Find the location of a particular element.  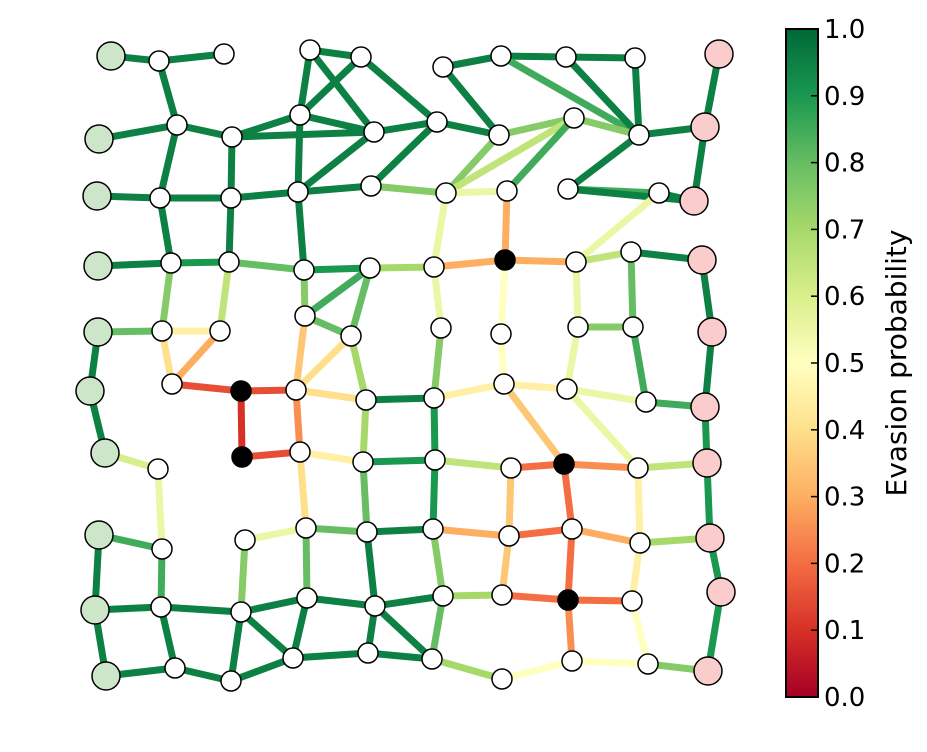

colorbar-label: Evasion probability is located at coordinates (896, 363).